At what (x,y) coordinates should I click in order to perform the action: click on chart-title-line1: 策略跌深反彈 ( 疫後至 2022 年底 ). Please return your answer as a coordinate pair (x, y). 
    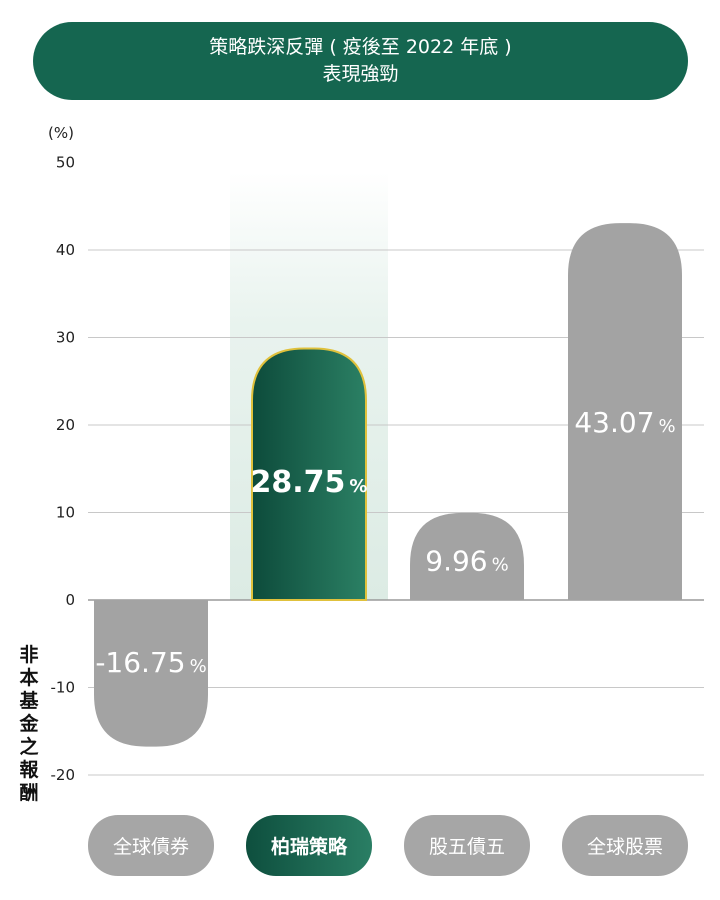
    Looking at the image, I should click on (360, 47).